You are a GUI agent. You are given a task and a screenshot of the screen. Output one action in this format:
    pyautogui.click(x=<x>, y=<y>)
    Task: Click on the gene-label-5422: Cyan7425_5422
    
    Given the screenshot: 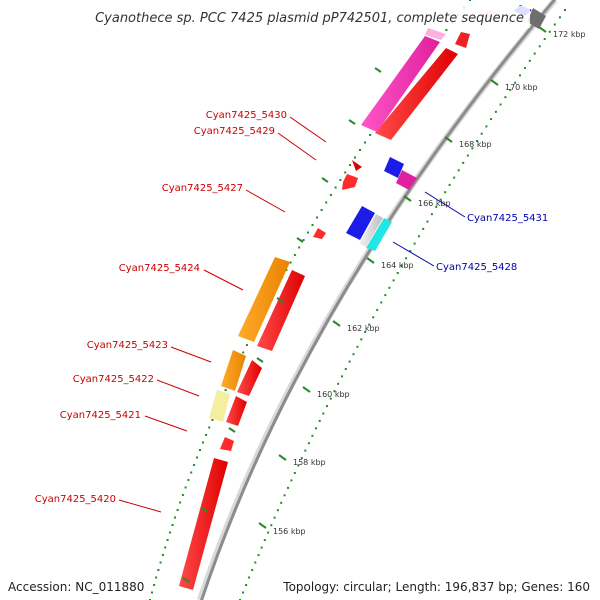 What is the action you would take?
    pyautogui.click(x=113, y=379)
    